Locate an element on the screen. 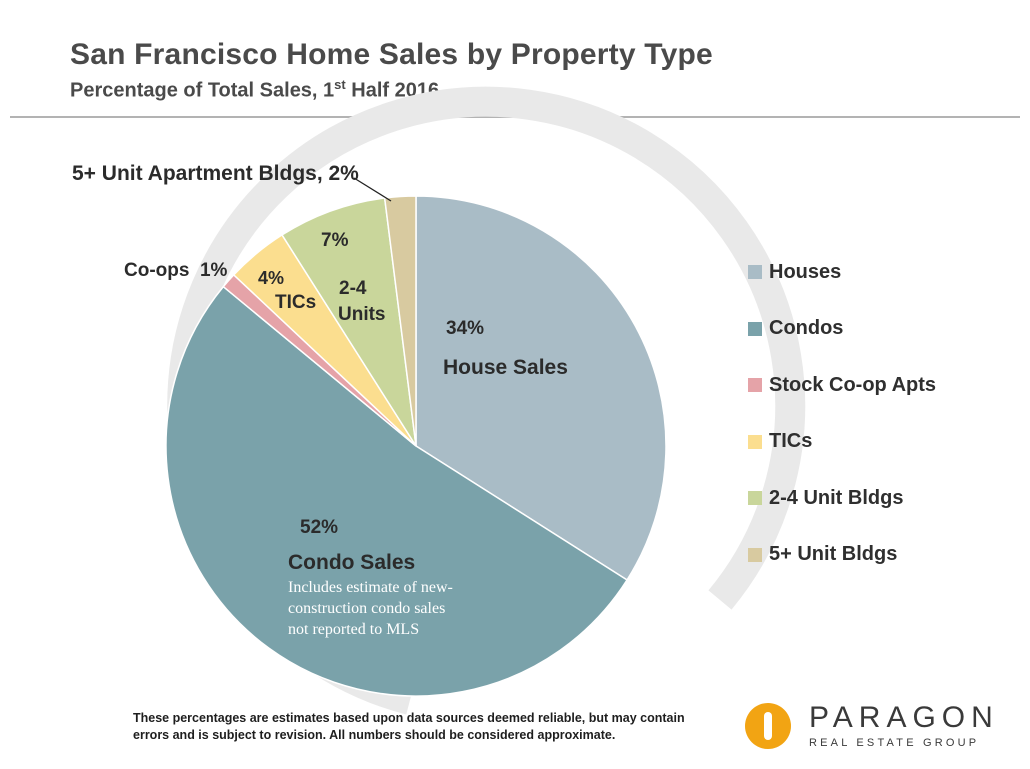 This screenshot has width=1030, height=769. label-condos-note-1: Includes estimate of new- is located at coordinates (370, 587).